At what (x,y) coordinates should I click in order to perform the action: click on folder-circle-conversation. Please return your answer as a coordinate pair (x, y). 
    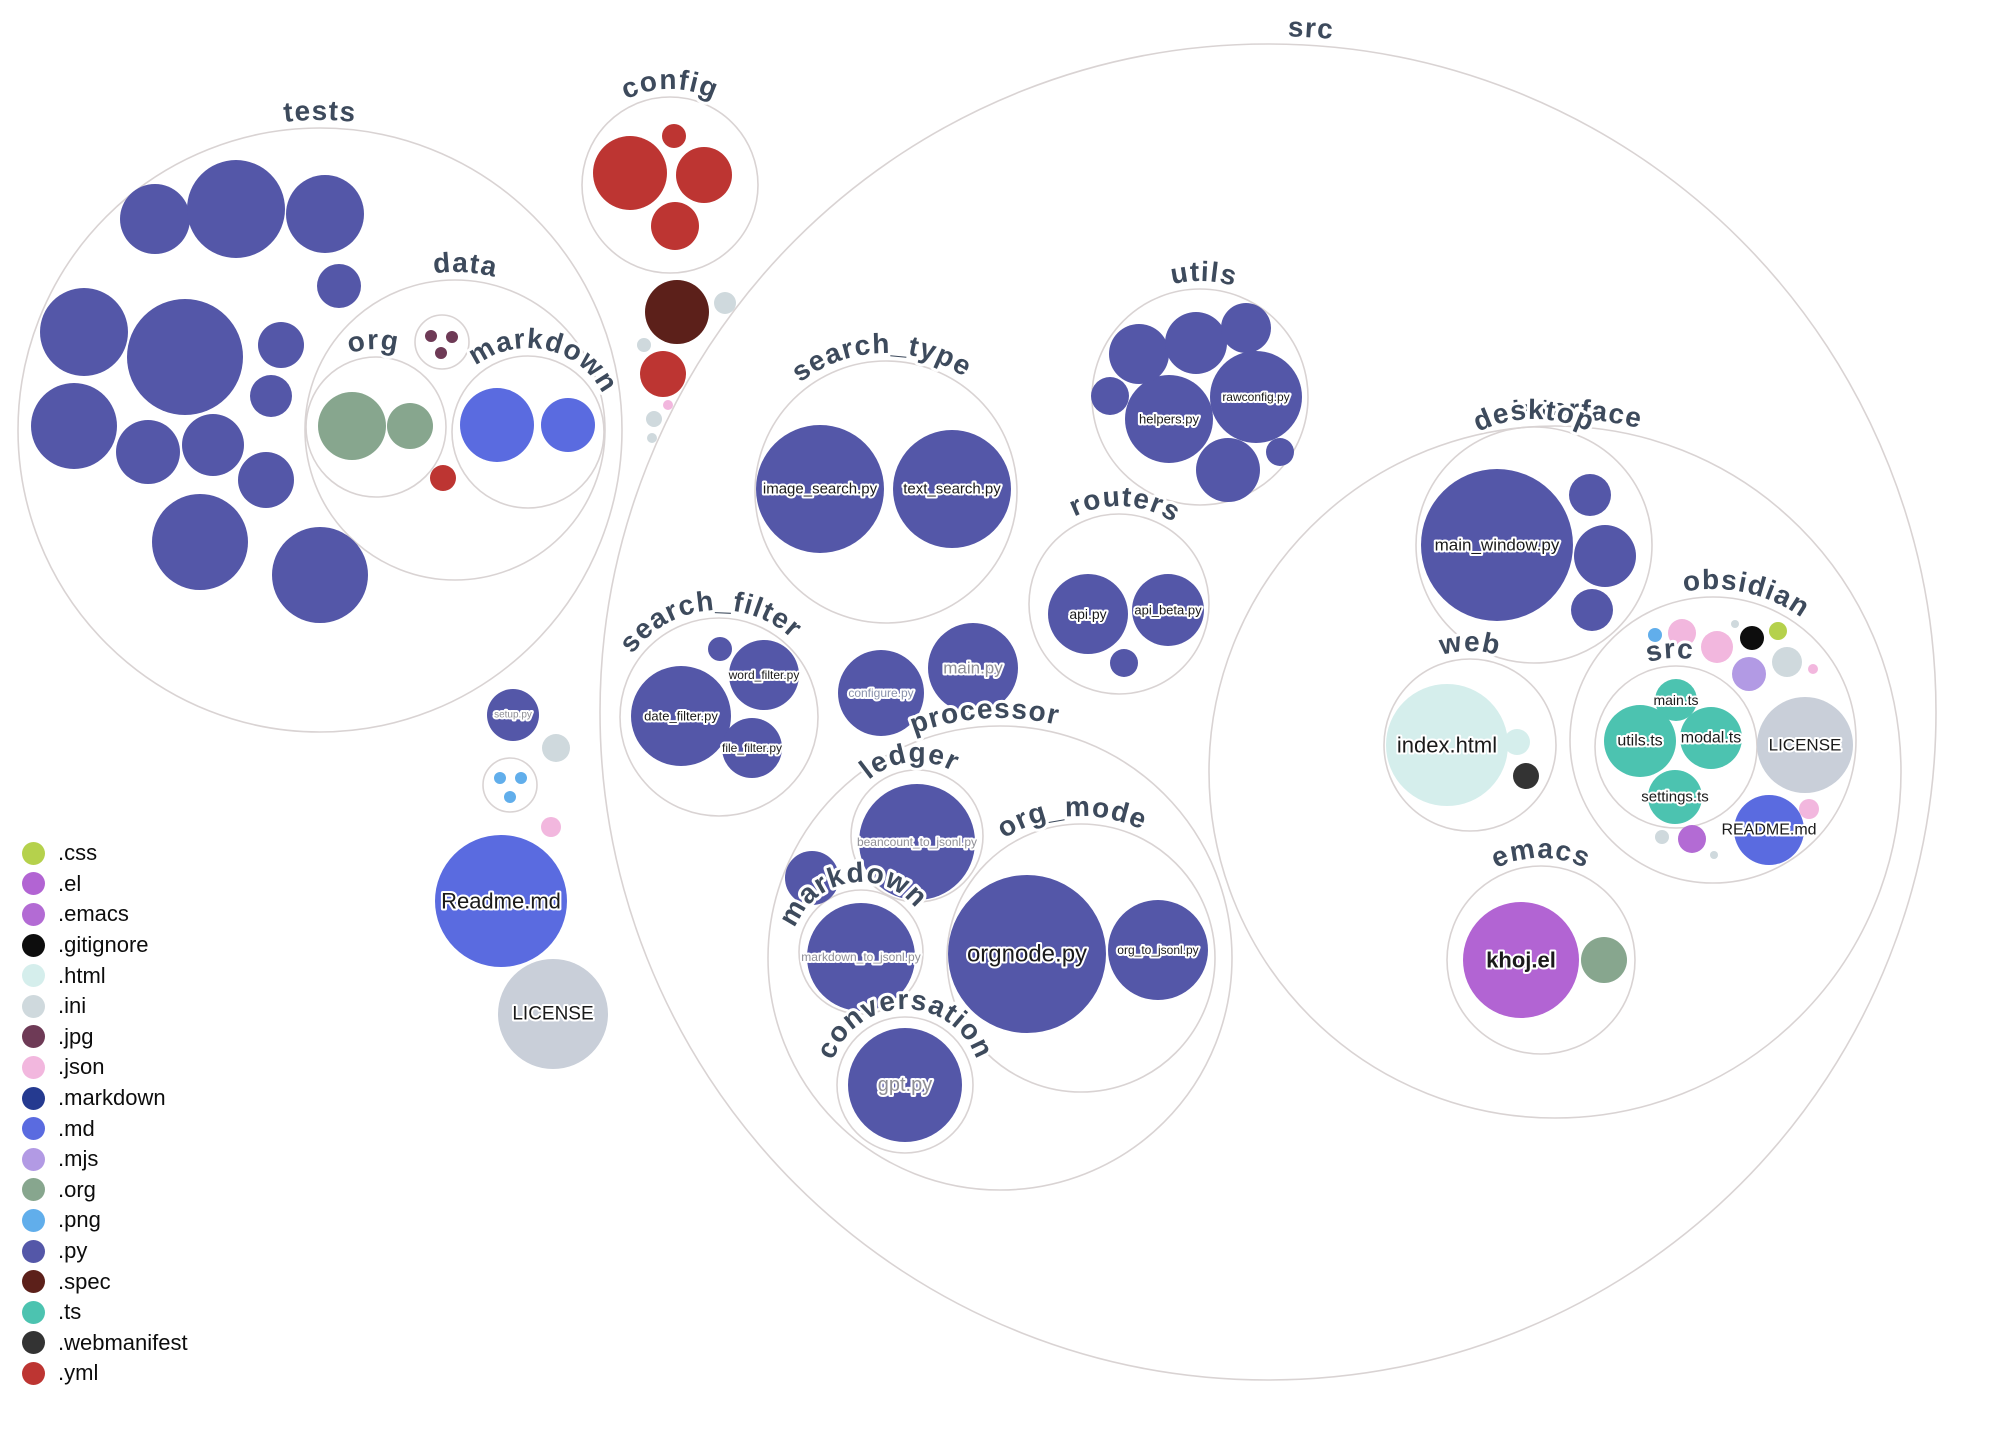
    Looking at the image, I should click on (905, 1085).